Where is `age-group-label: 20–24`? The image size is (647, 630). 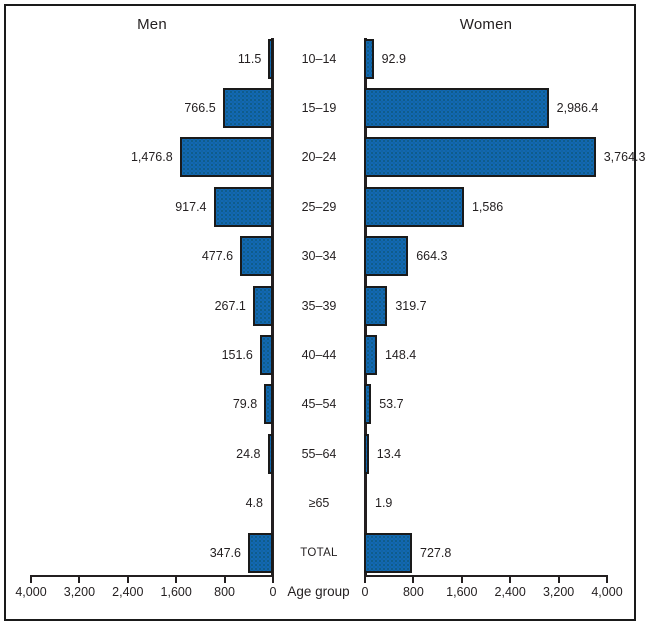 age-group-label: 20–24 is located at coordinates (319, 157).